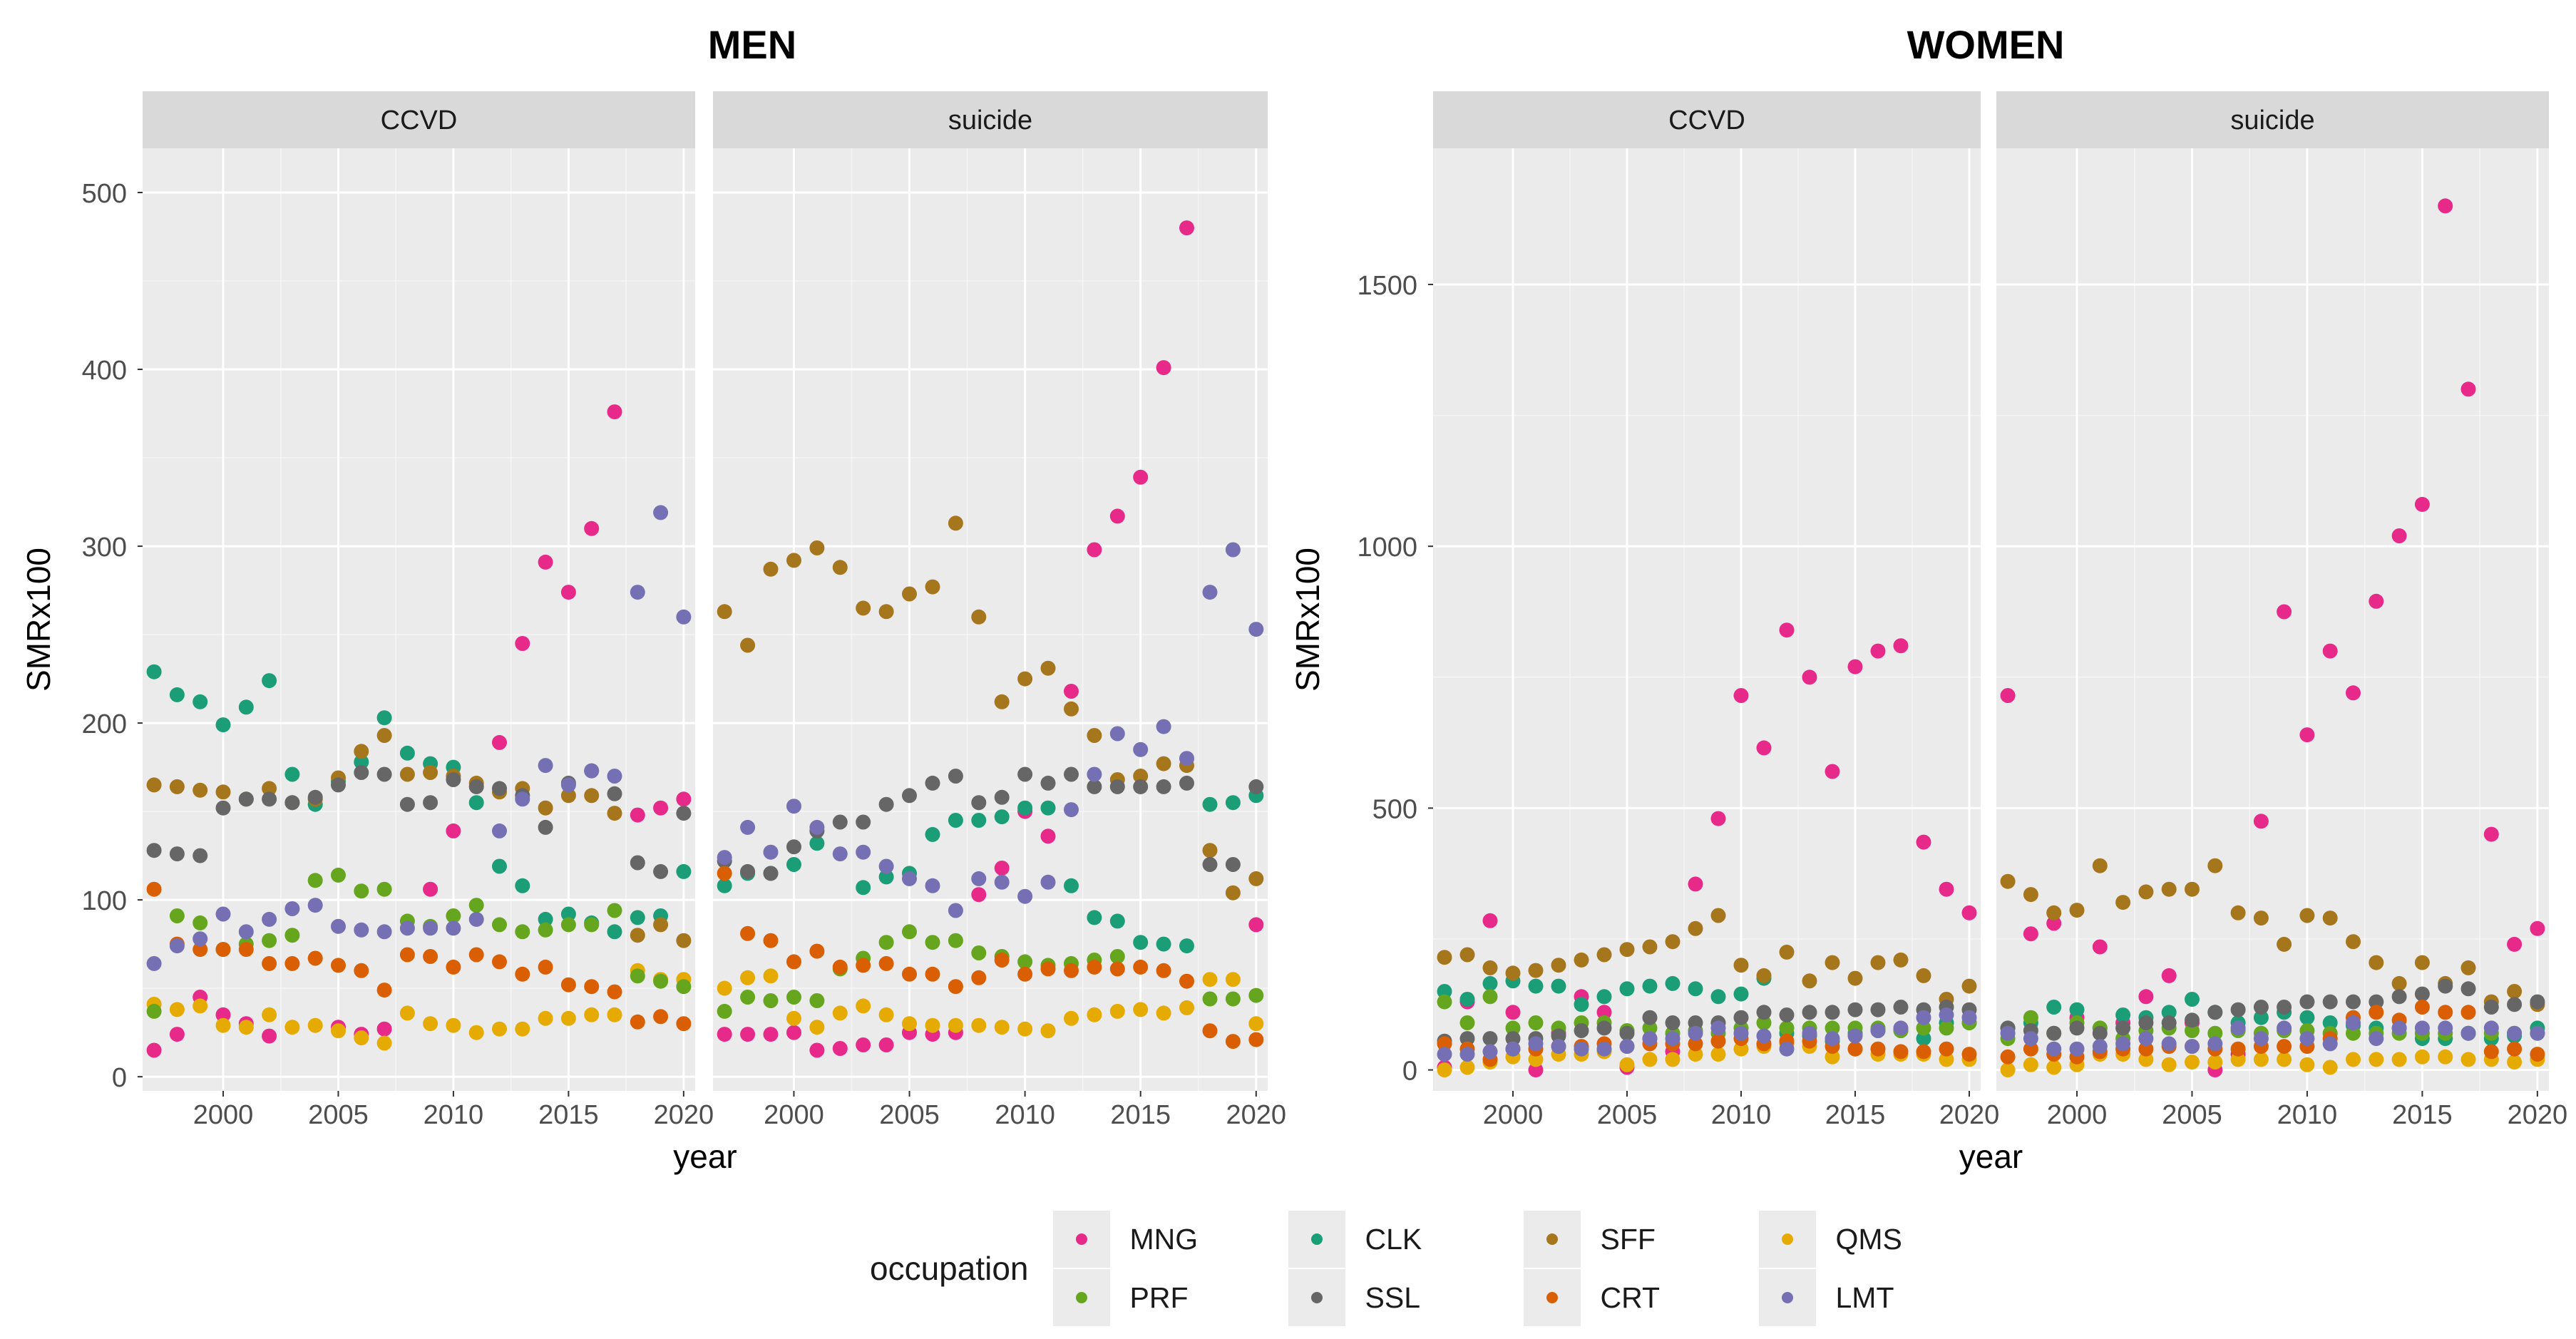 The height and width of the screenshot is (1339, 2576). I want to click on legend-dot-icon, so click(1081, 1239).